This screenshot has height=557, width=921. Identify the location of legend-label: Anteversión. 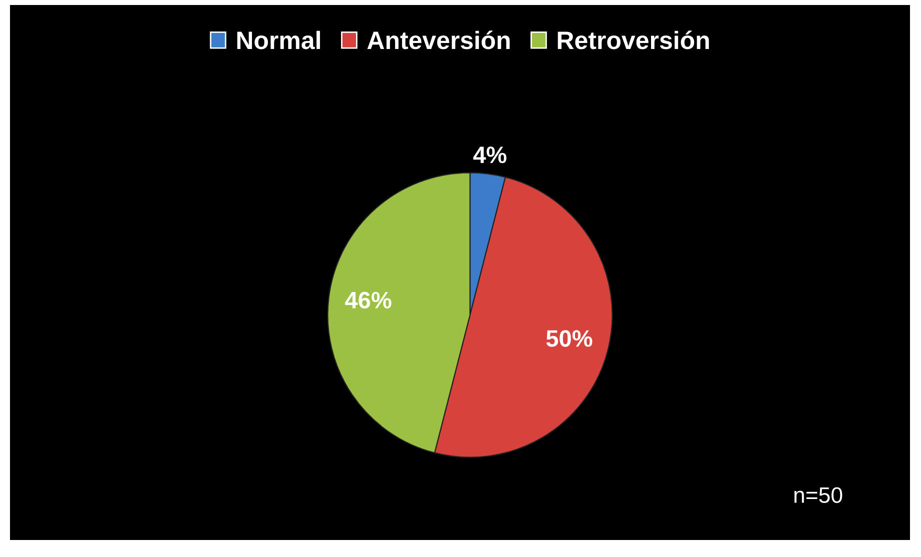
(438, 40).